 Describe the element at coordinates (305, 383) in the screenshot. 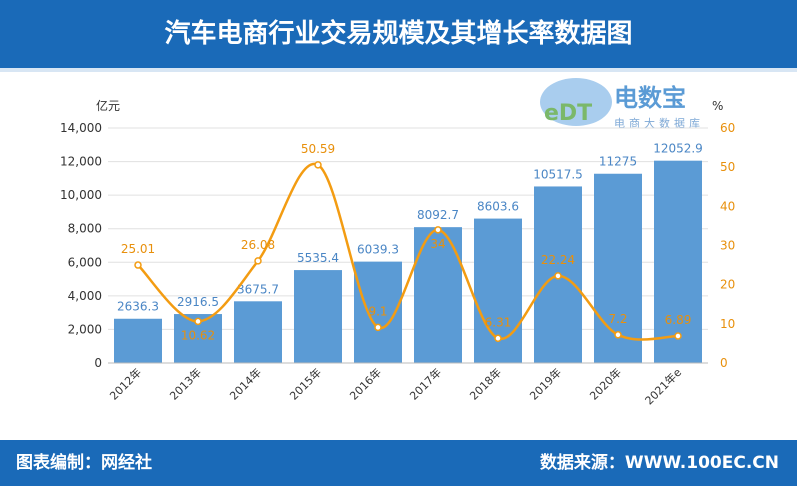

I see `x-tick-label: 2015年` at that location.